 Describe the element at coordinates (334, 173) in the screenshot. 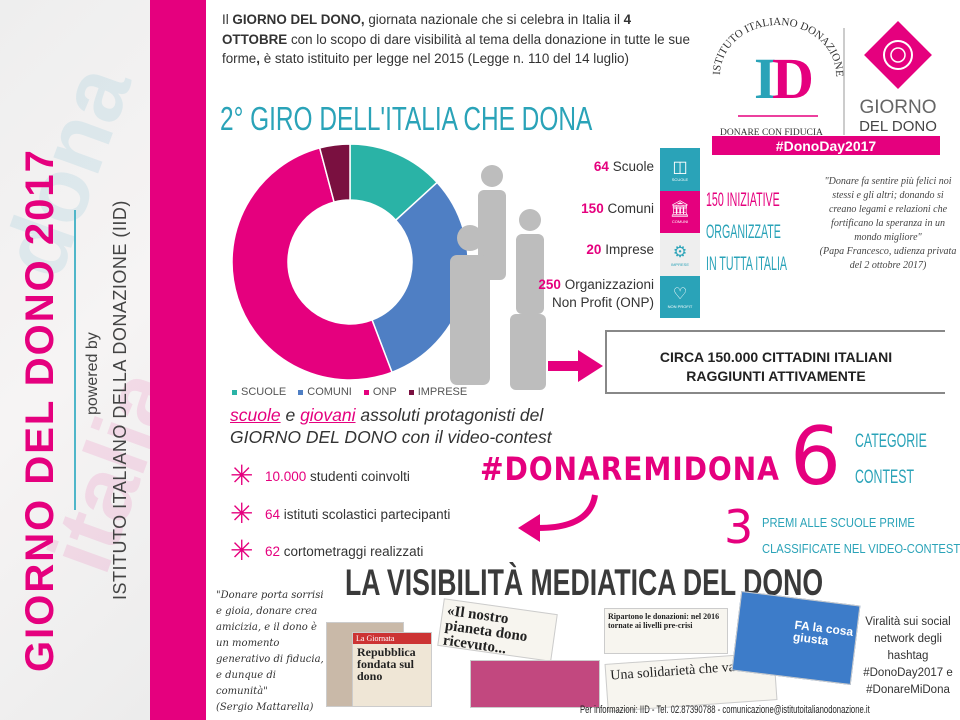

I see `donut-slice-imprese` at that location.